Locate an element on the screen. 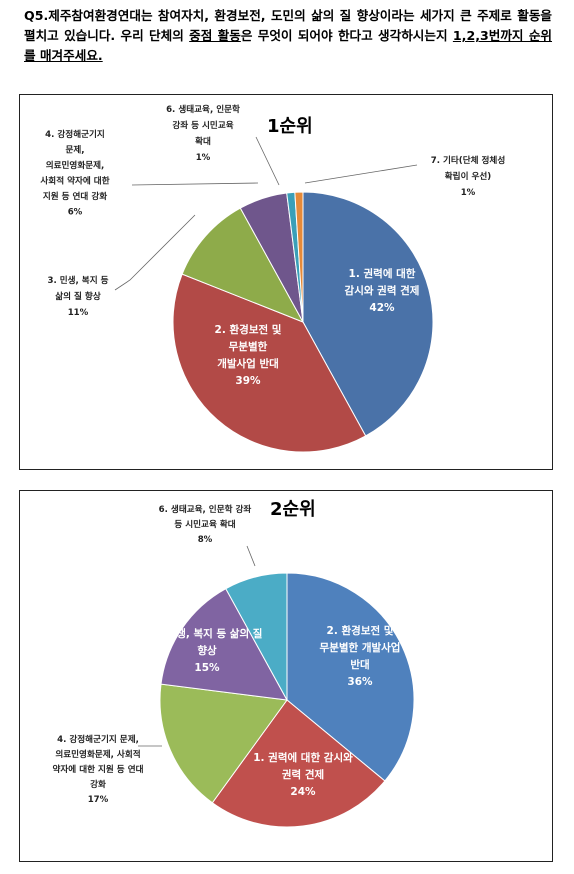 The height and width of the screenshot is (874, 574). question-emphasis-2: 1,2,3번까지 순위를 매겨주세요. is located at coordinates (288, 45).